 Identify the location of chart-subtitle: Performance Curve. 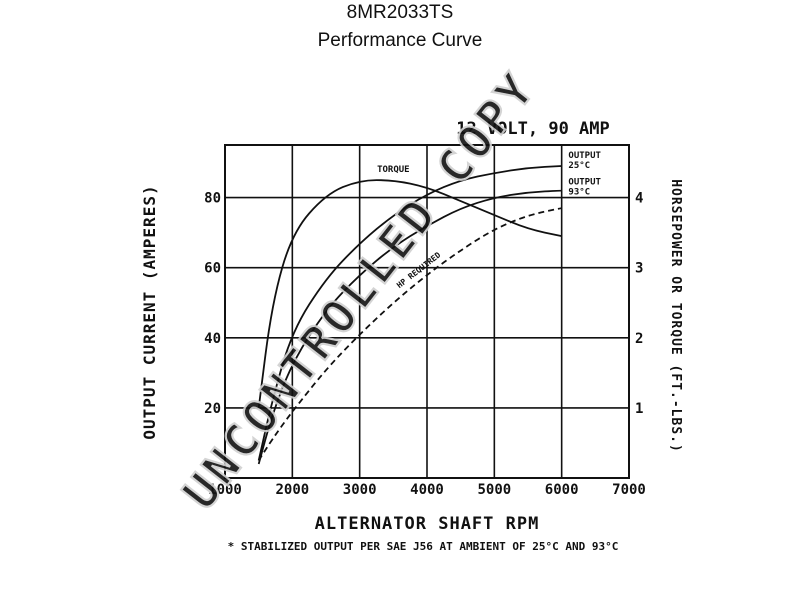
(400, 40).